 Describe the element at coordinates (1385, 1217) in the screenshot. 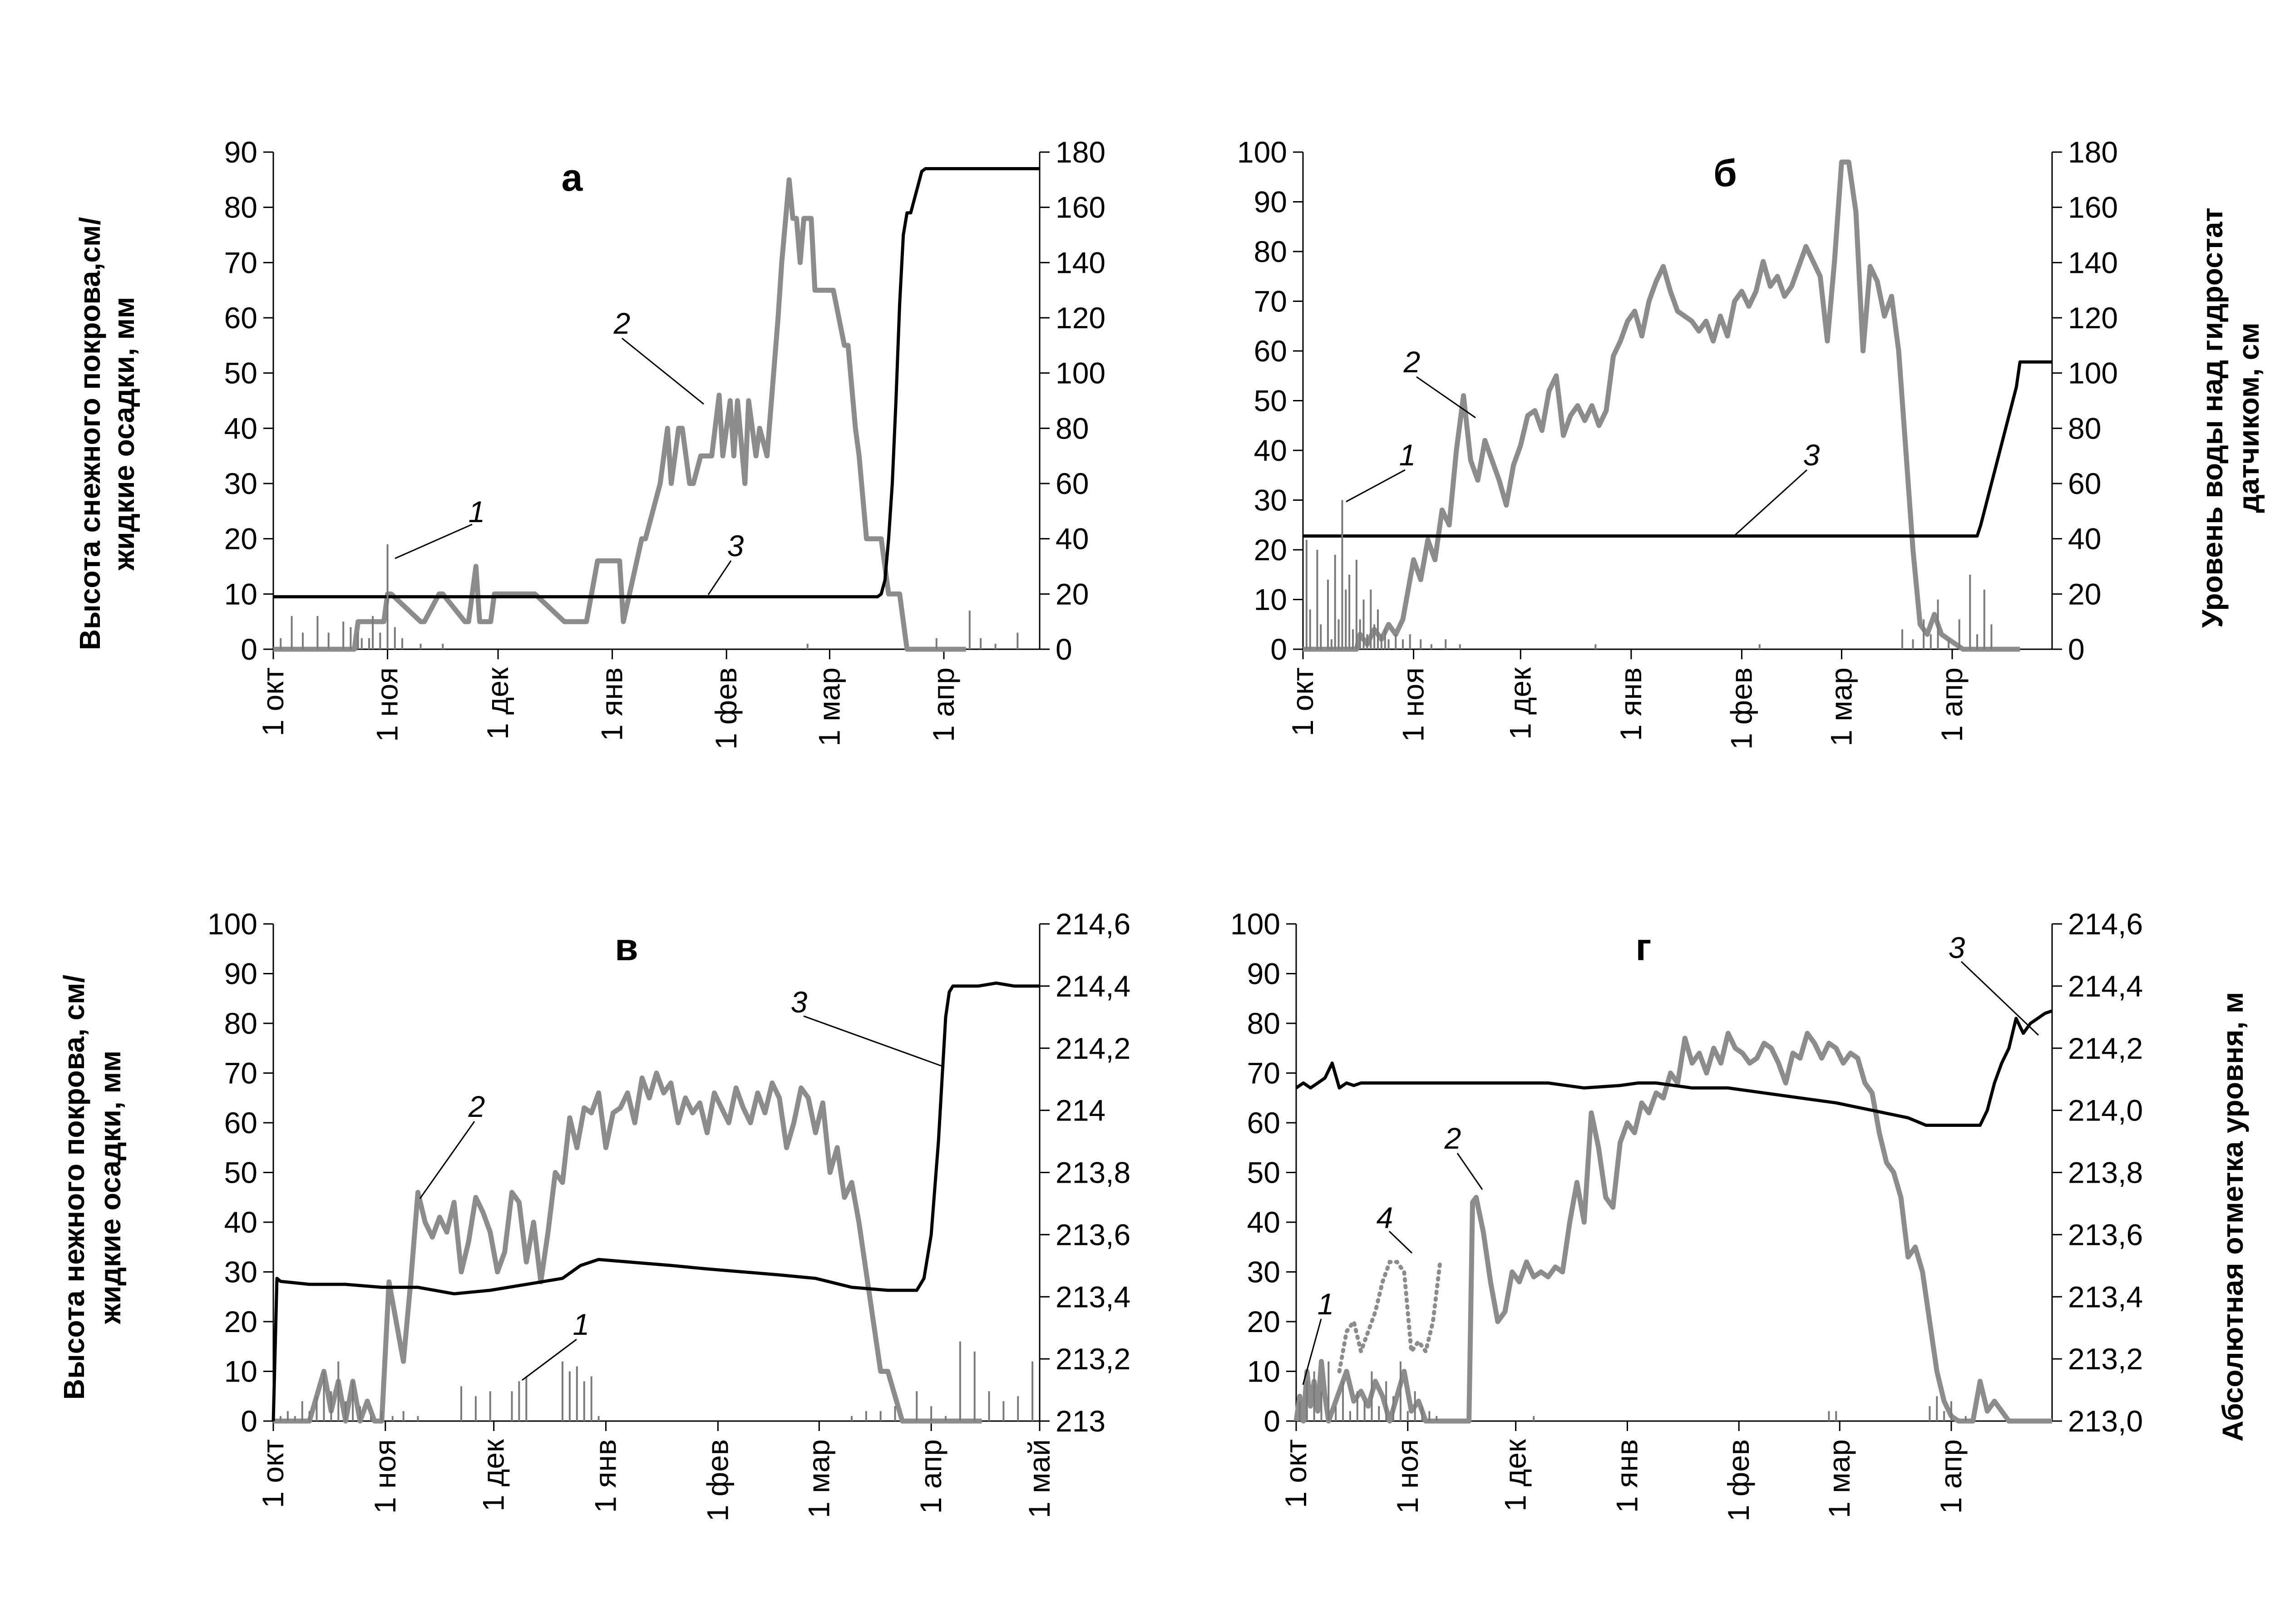

I see `annotation-label: 4` at that location.